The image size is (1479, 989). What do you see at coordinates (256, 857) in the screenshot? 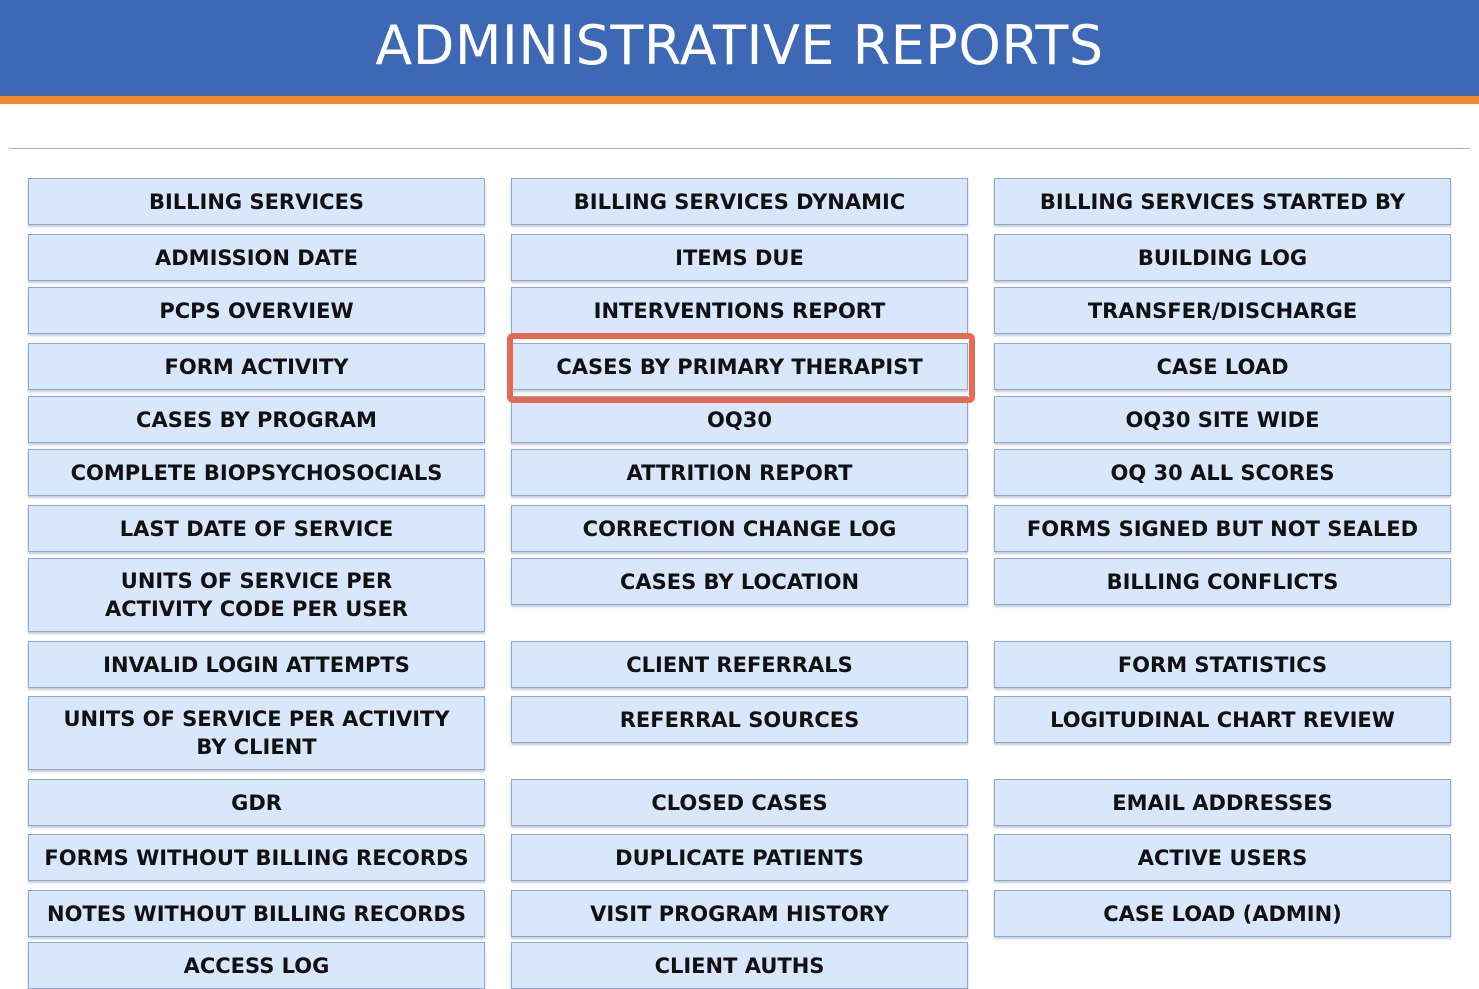
I see `report-forms-without-billing-records-button: FORMS WITHOUT BILLING RECORDS` at bounding box center [256, 857].